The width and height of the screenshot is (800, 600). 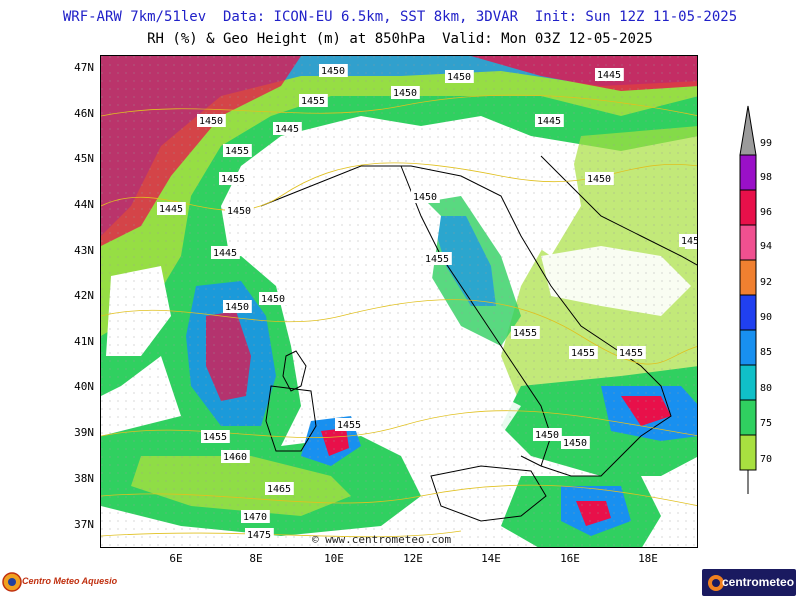 I want to click on colorbar-label: 80, so click(x=766, y=388).